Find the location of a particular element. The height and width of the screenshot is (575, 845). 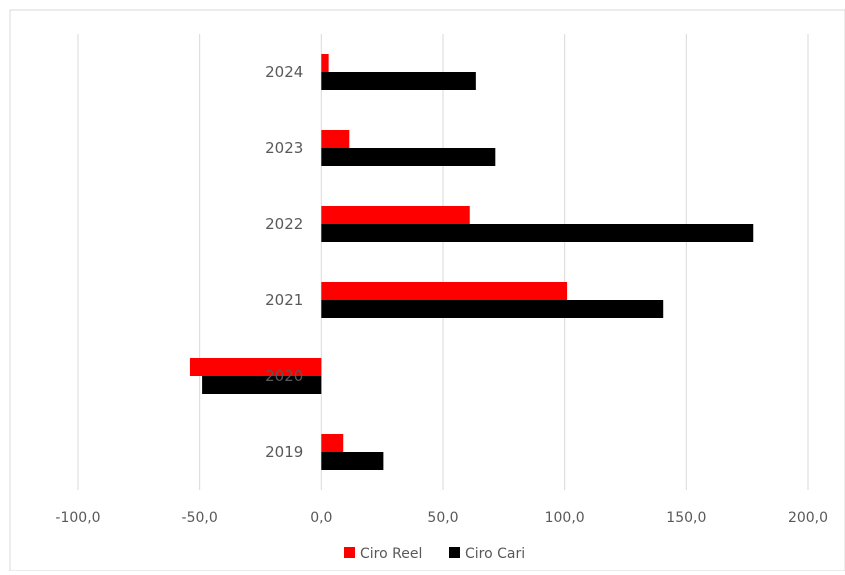

bar-ciro-cari-2021 is located at coordinates (492, 309).